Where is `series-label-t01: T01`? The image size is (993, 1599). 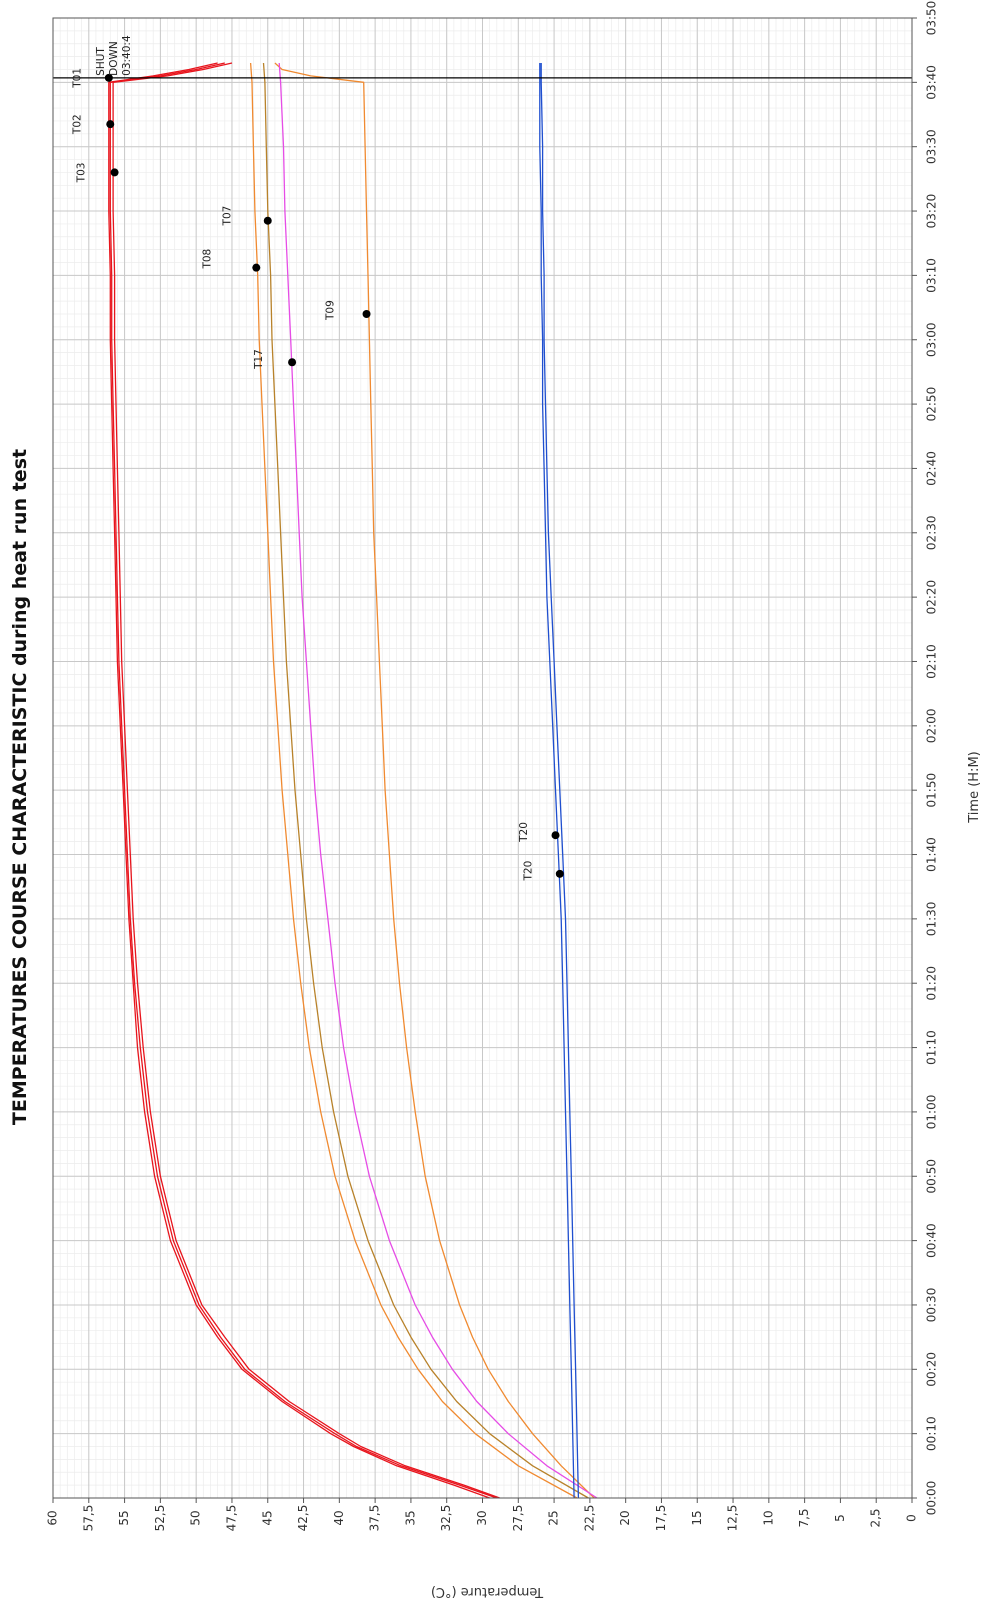 series-label-t01: T01 is located at coordinates (77, 78).